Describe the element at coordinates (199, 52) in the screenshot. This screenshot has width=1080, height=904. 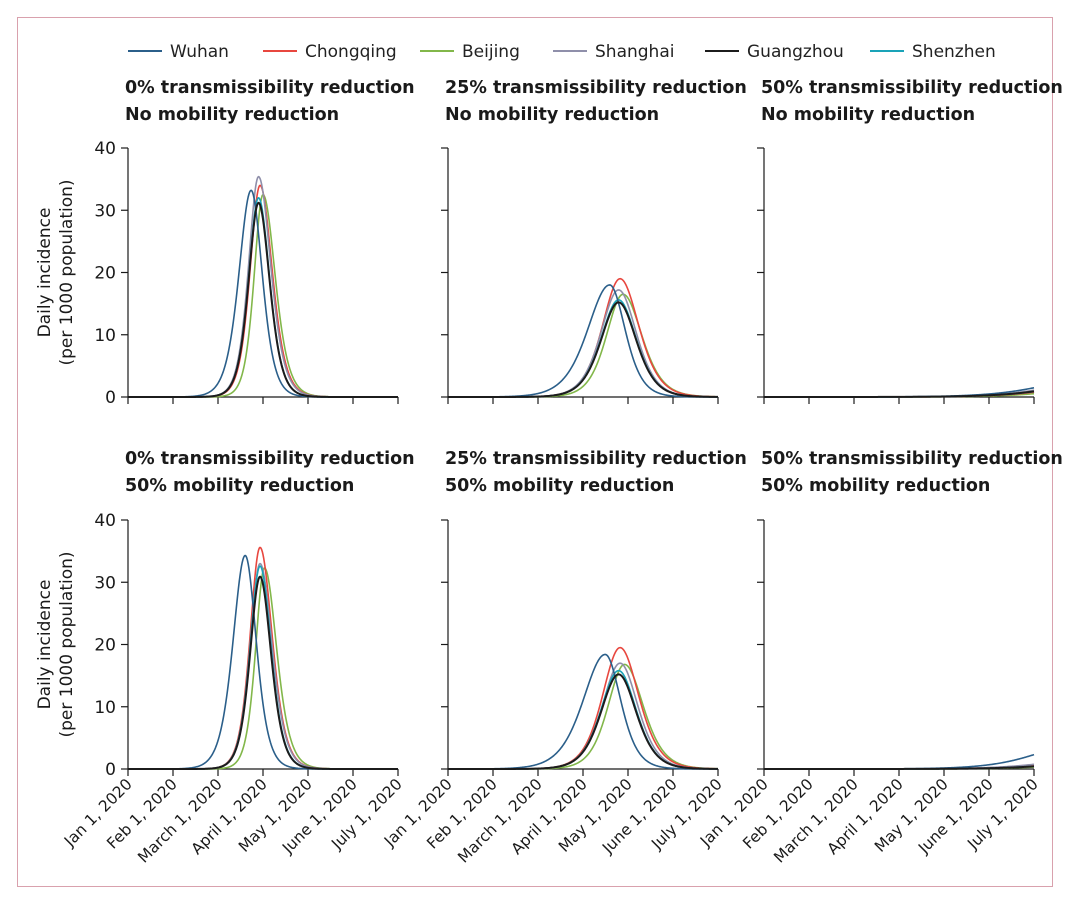
I see `legend-label-wuhan: Wuhan` at that location.